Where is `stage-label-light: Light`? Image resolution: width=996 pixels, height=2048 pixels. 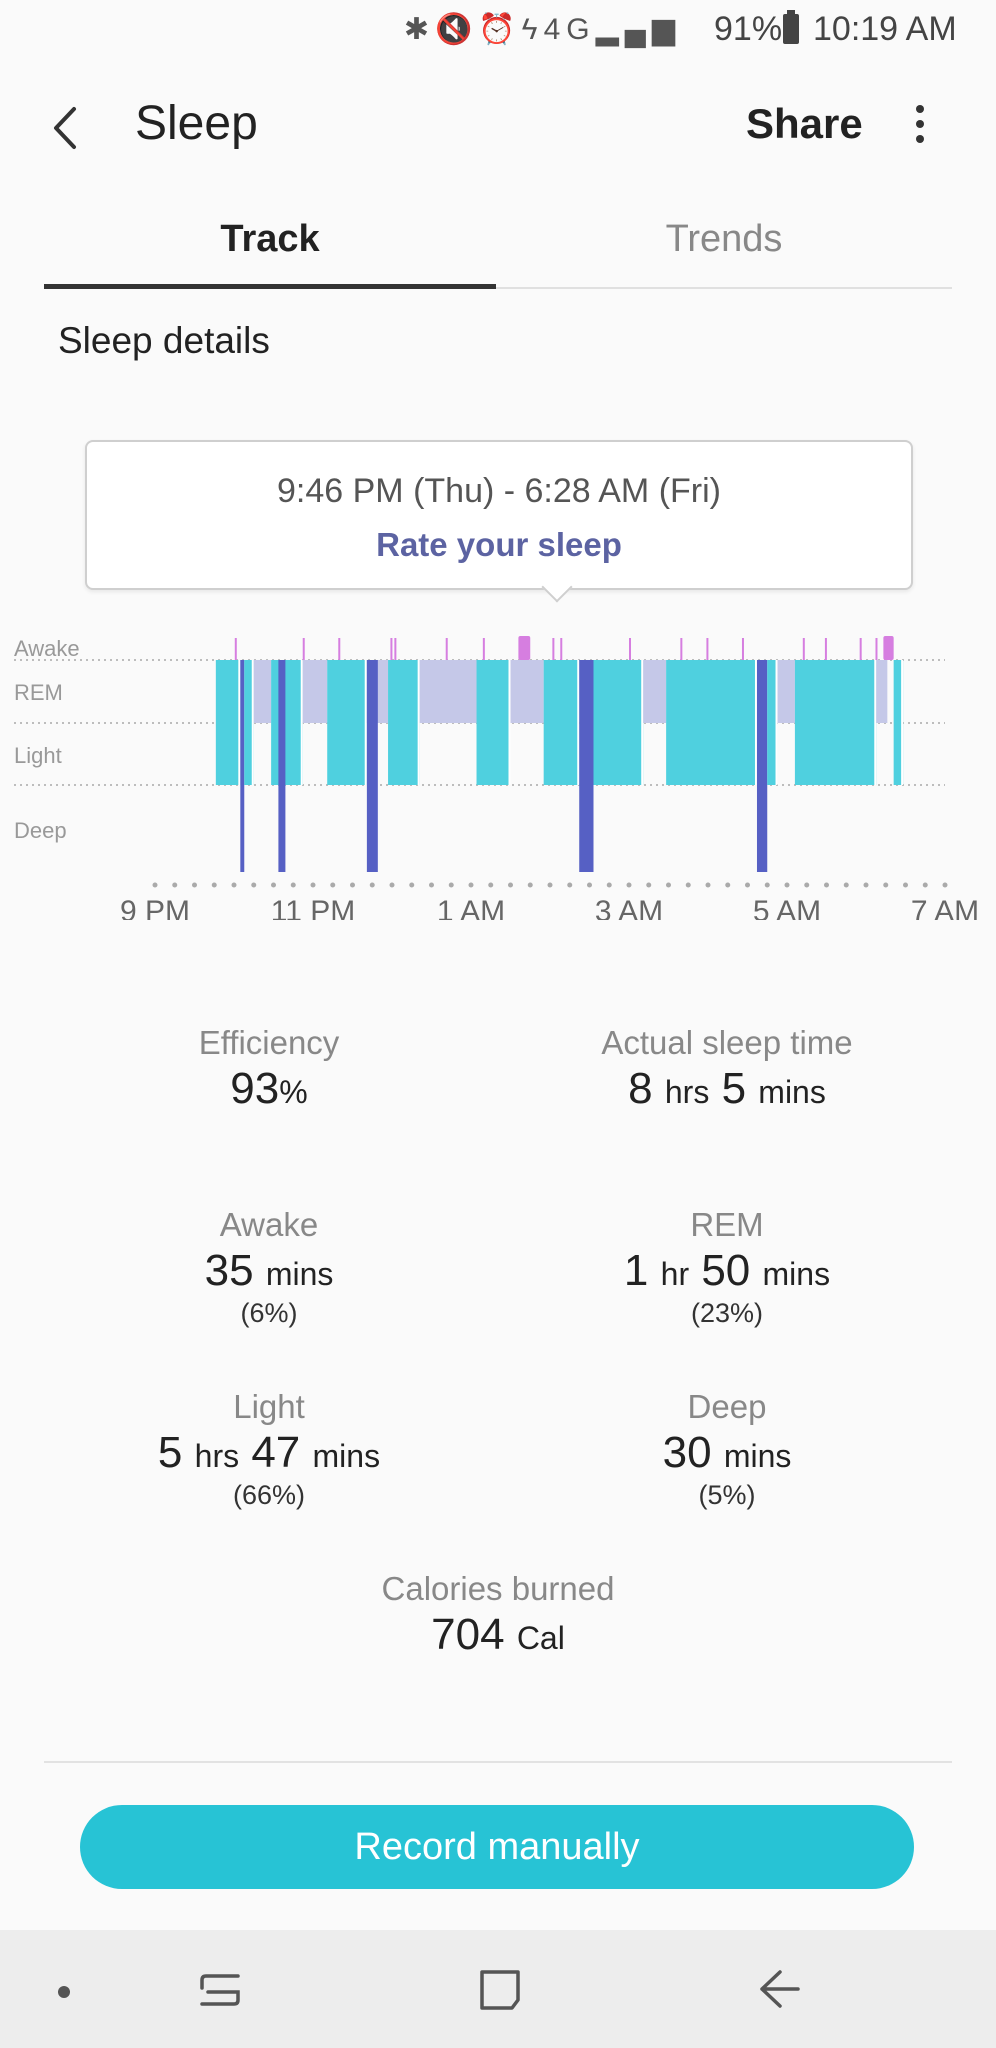 stage-label-light: Light is located at coordinates (38, 755).